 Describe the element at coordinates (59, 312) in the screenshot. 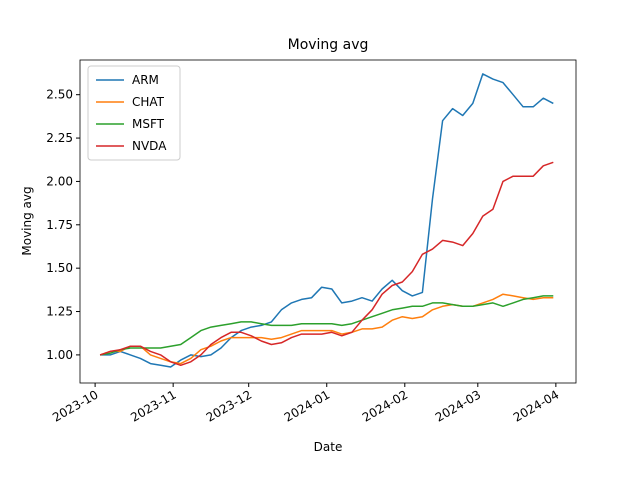

I see `y-tick-label: 1.25` at that location.